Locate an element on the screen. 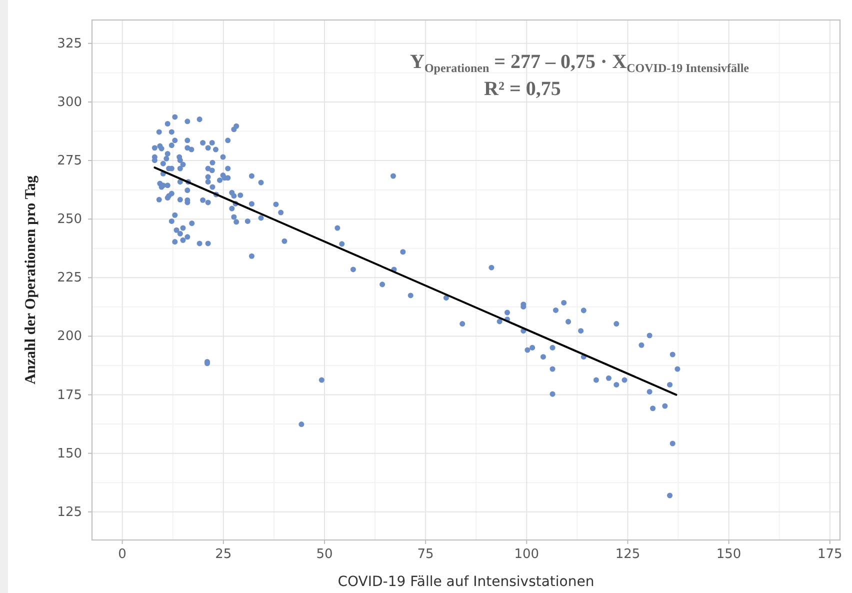 This screenshot has width=852, height=593. x-tick-label: 125 is located at coordinates (627, 554).